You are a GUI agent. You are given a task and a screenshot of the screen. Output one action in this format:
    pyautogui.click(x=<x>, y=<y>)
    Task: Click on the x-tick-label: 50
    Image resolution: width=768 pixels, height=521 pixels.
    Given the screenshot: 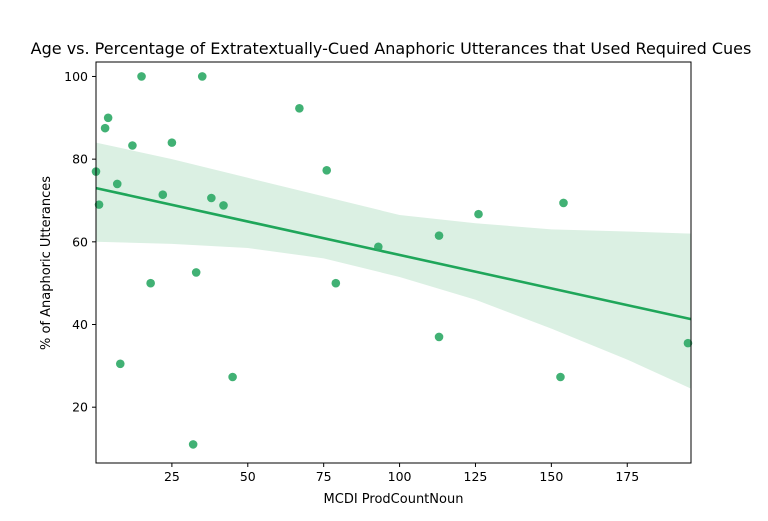 What is the action you would take?
    pyautogui.click(x=248, y=476)
    